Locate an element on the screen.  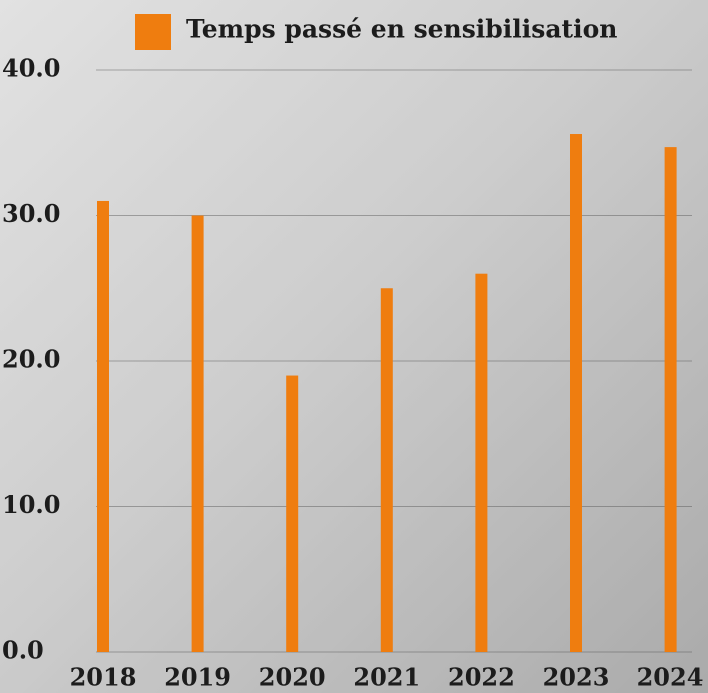
y-tick-label: 40.0 is located at coordinates (31, 68).